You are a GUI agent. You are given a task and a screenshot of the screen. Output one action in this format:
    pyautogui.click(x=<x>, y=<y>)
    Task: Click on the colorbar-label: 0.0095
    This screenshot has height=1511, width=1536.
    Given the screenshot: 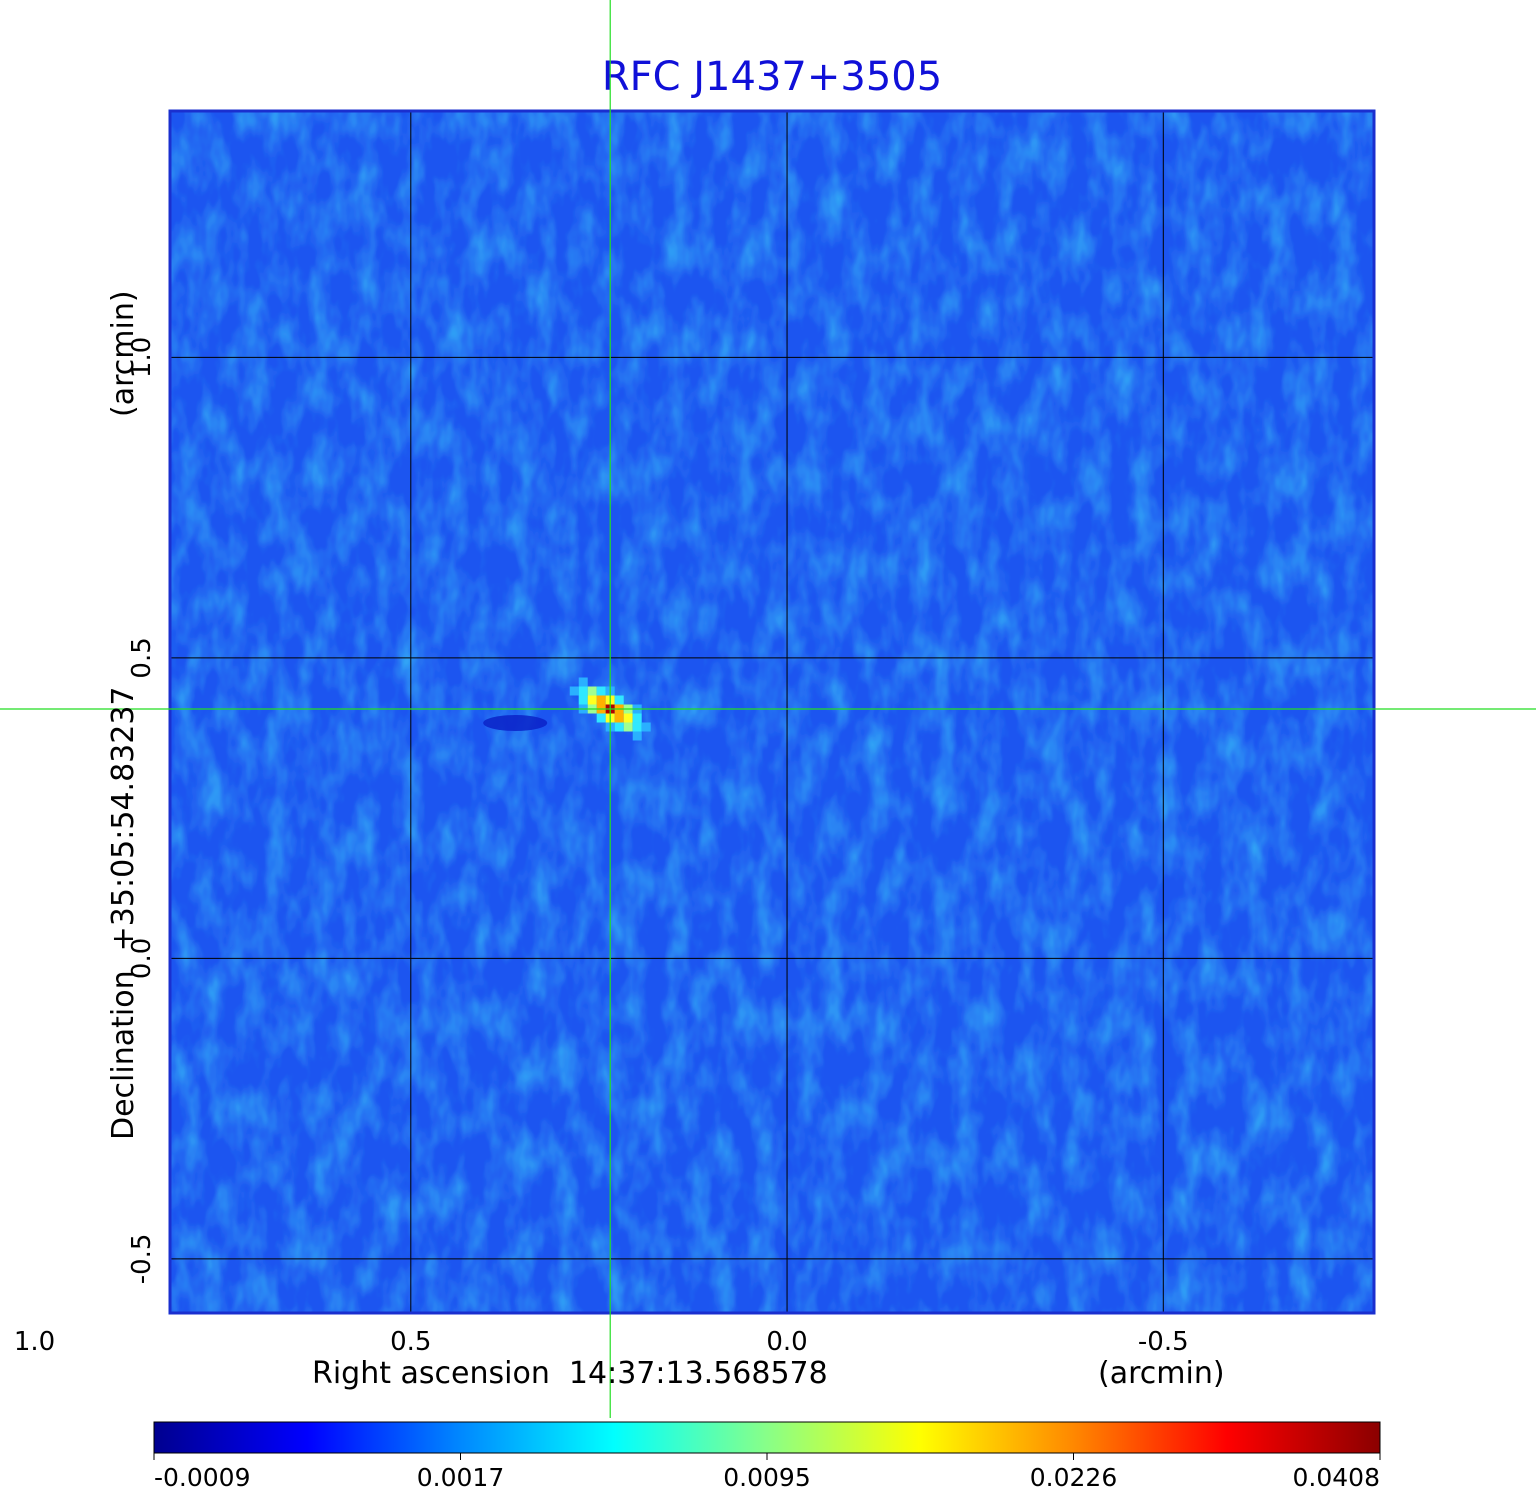 What is the action you would take?
    pyautogui.click(x=766, y=1477)
    